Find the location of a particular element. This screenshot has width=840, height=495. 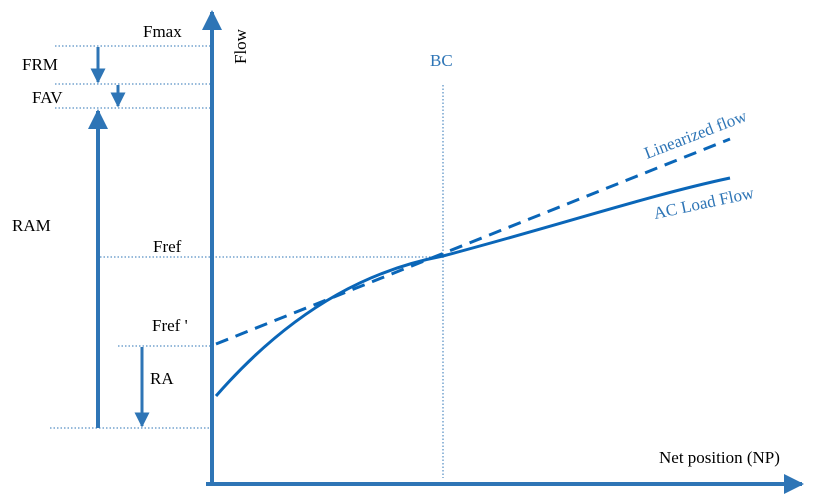

y-axis-label: Flow is located at coordinates (240, 46).